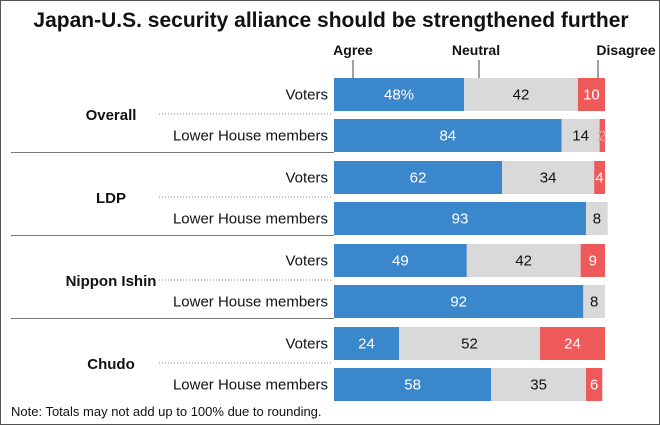 This screenshot has height=426, width=660. Describe the element at coordinates (110, 364) in the screenshot. I see `group-label: Chudo` at that location.